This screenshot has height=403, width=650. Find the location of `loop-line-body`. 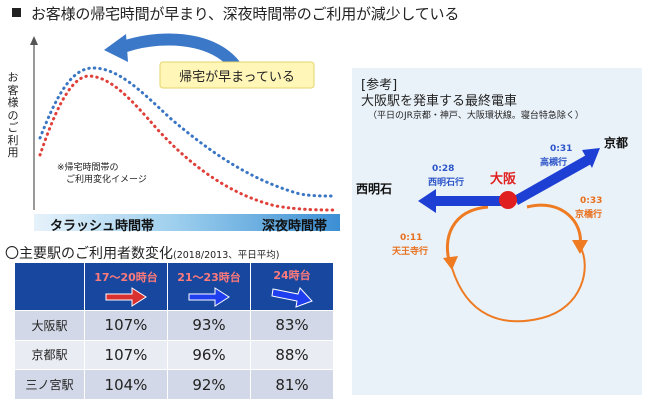

loop-line-body is located at coordinates (518, 284).